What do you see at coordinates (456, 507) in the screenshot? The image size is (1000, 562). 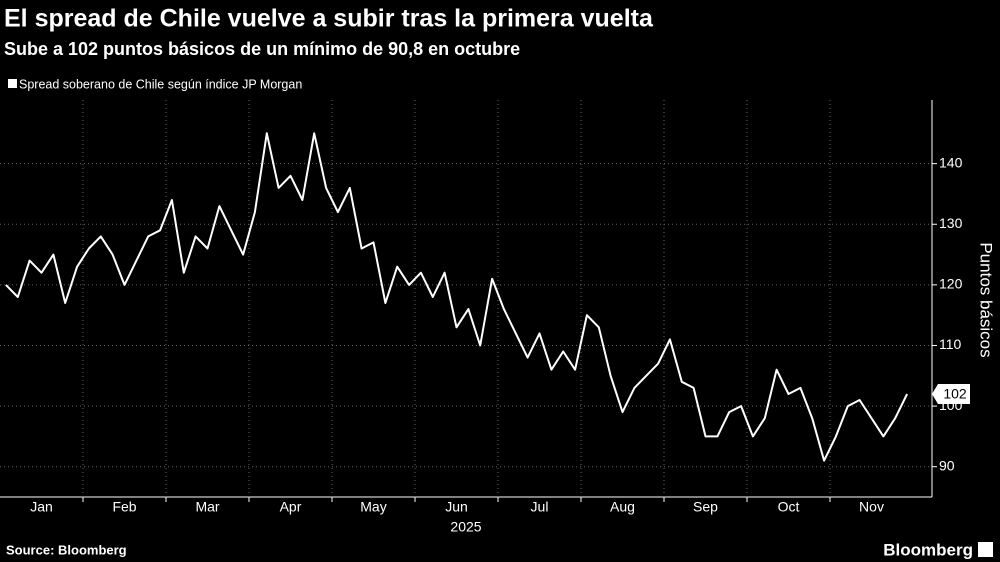 I see `x-tick-label: Jun` at bounding box center [456, 507].